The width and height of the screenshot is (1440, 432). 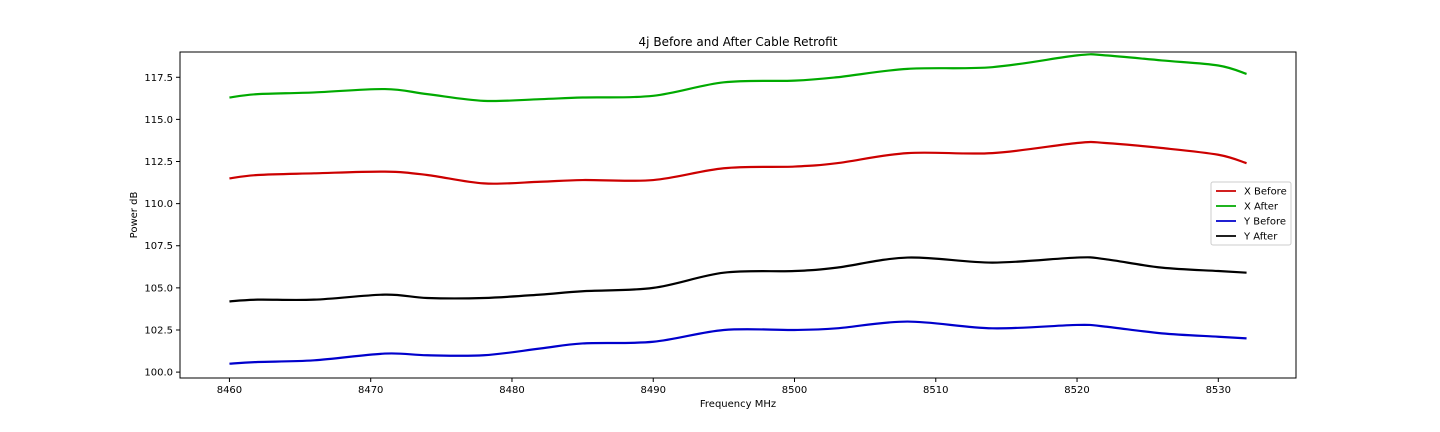 I want to click on series-line-x-after, so click(x=738, y=78).